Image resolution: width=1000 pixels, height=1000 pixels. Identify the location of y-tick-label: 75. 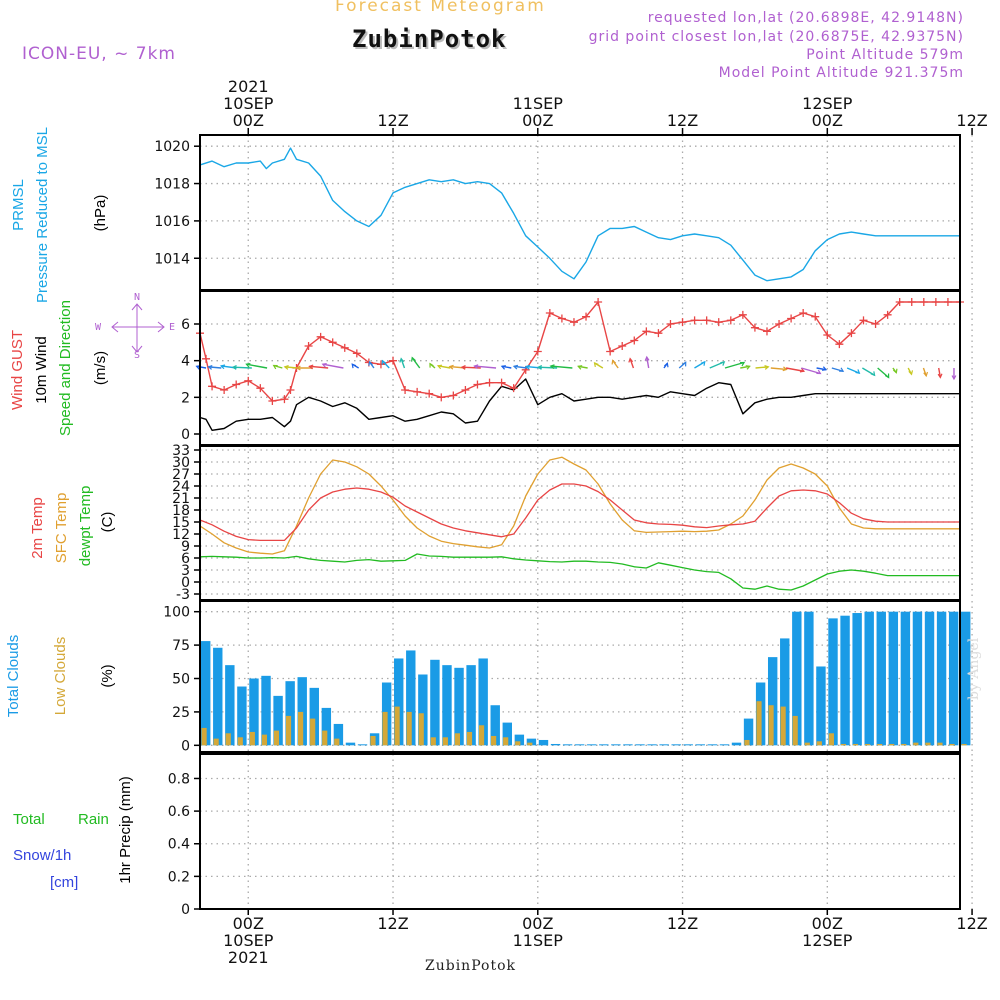
(181, 646).